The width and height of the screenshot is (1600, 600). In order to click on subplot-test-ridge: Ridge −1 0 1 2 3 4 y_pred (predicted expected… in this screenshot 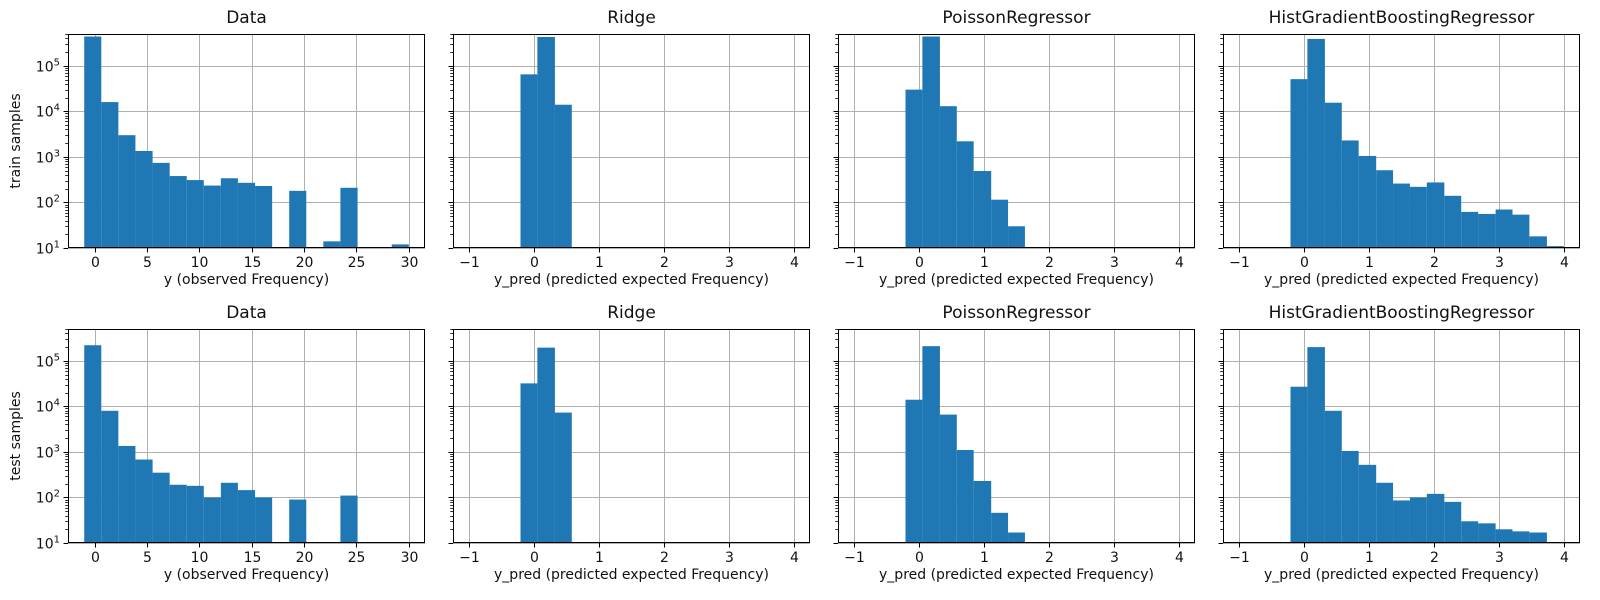, I will do `click(629, 443)`.